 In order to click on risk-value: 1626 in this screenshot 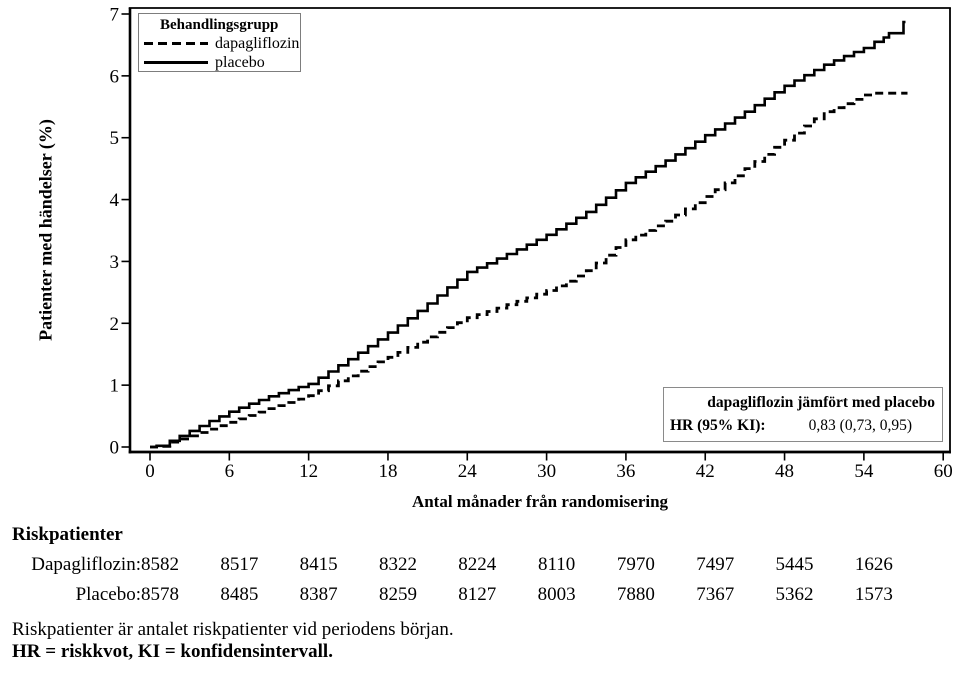, I will do `click(873, 564)`.